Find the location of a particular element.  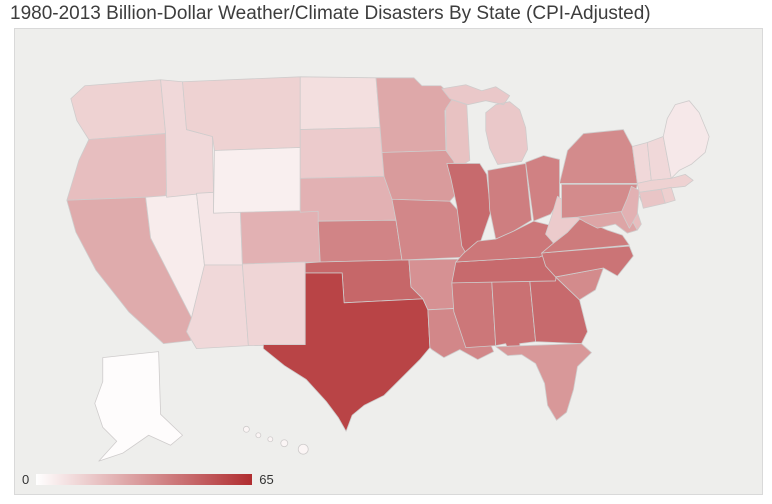

state-north-dakota is located at coordinates (340, 103).